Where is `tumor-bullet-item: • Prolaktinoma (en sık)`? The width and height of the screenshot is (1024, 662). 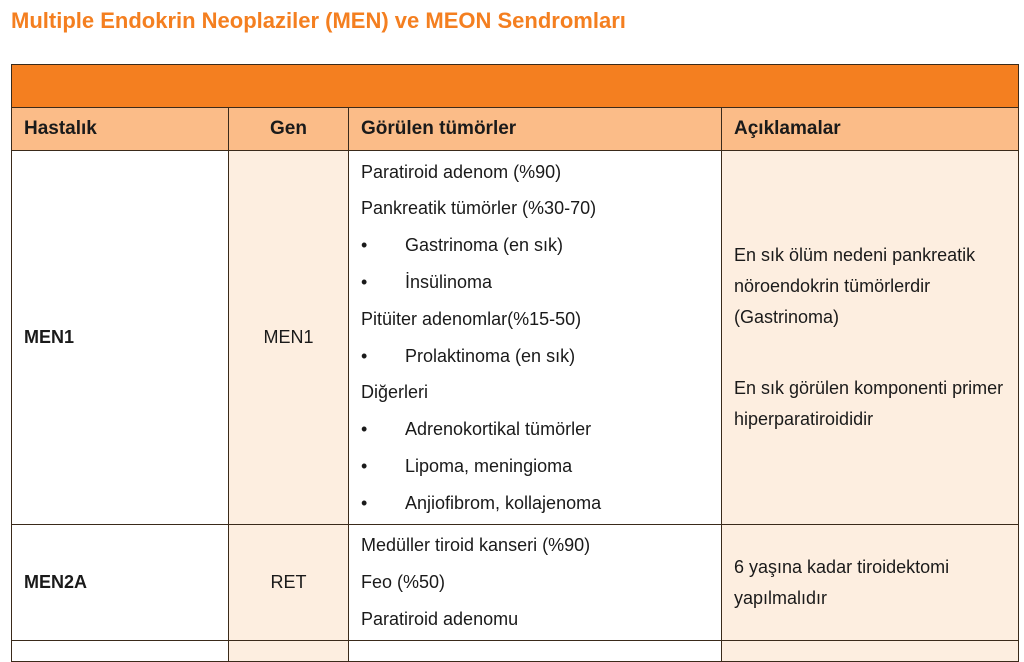 tumor-bullet-item: • Prolaktinoma (en sık) is located at coordinates (535, 356).